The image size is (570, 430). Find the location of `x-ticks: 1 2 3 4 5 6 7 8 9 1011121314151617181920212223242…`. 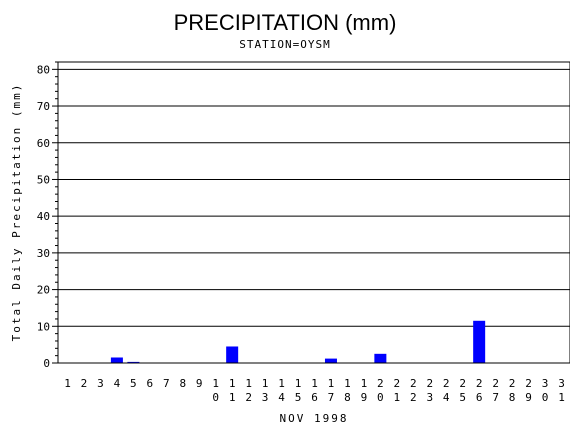

x-ticks: 1 2 3 4 5 6 7 8 9 1011121314151617181920212223242… is located at coordinates (314, 390).